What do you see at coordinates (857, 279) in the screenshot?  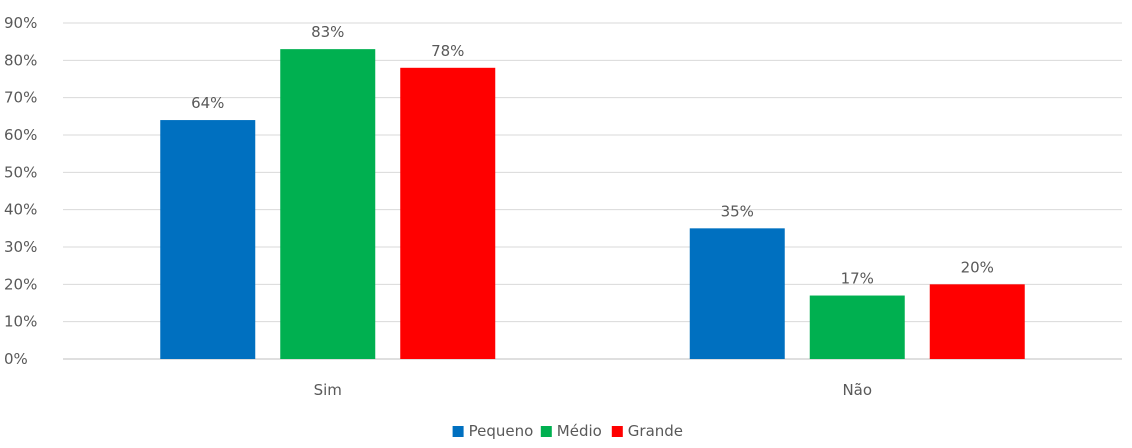 I see `data-label: 17%` at bounding box center [857, 279].